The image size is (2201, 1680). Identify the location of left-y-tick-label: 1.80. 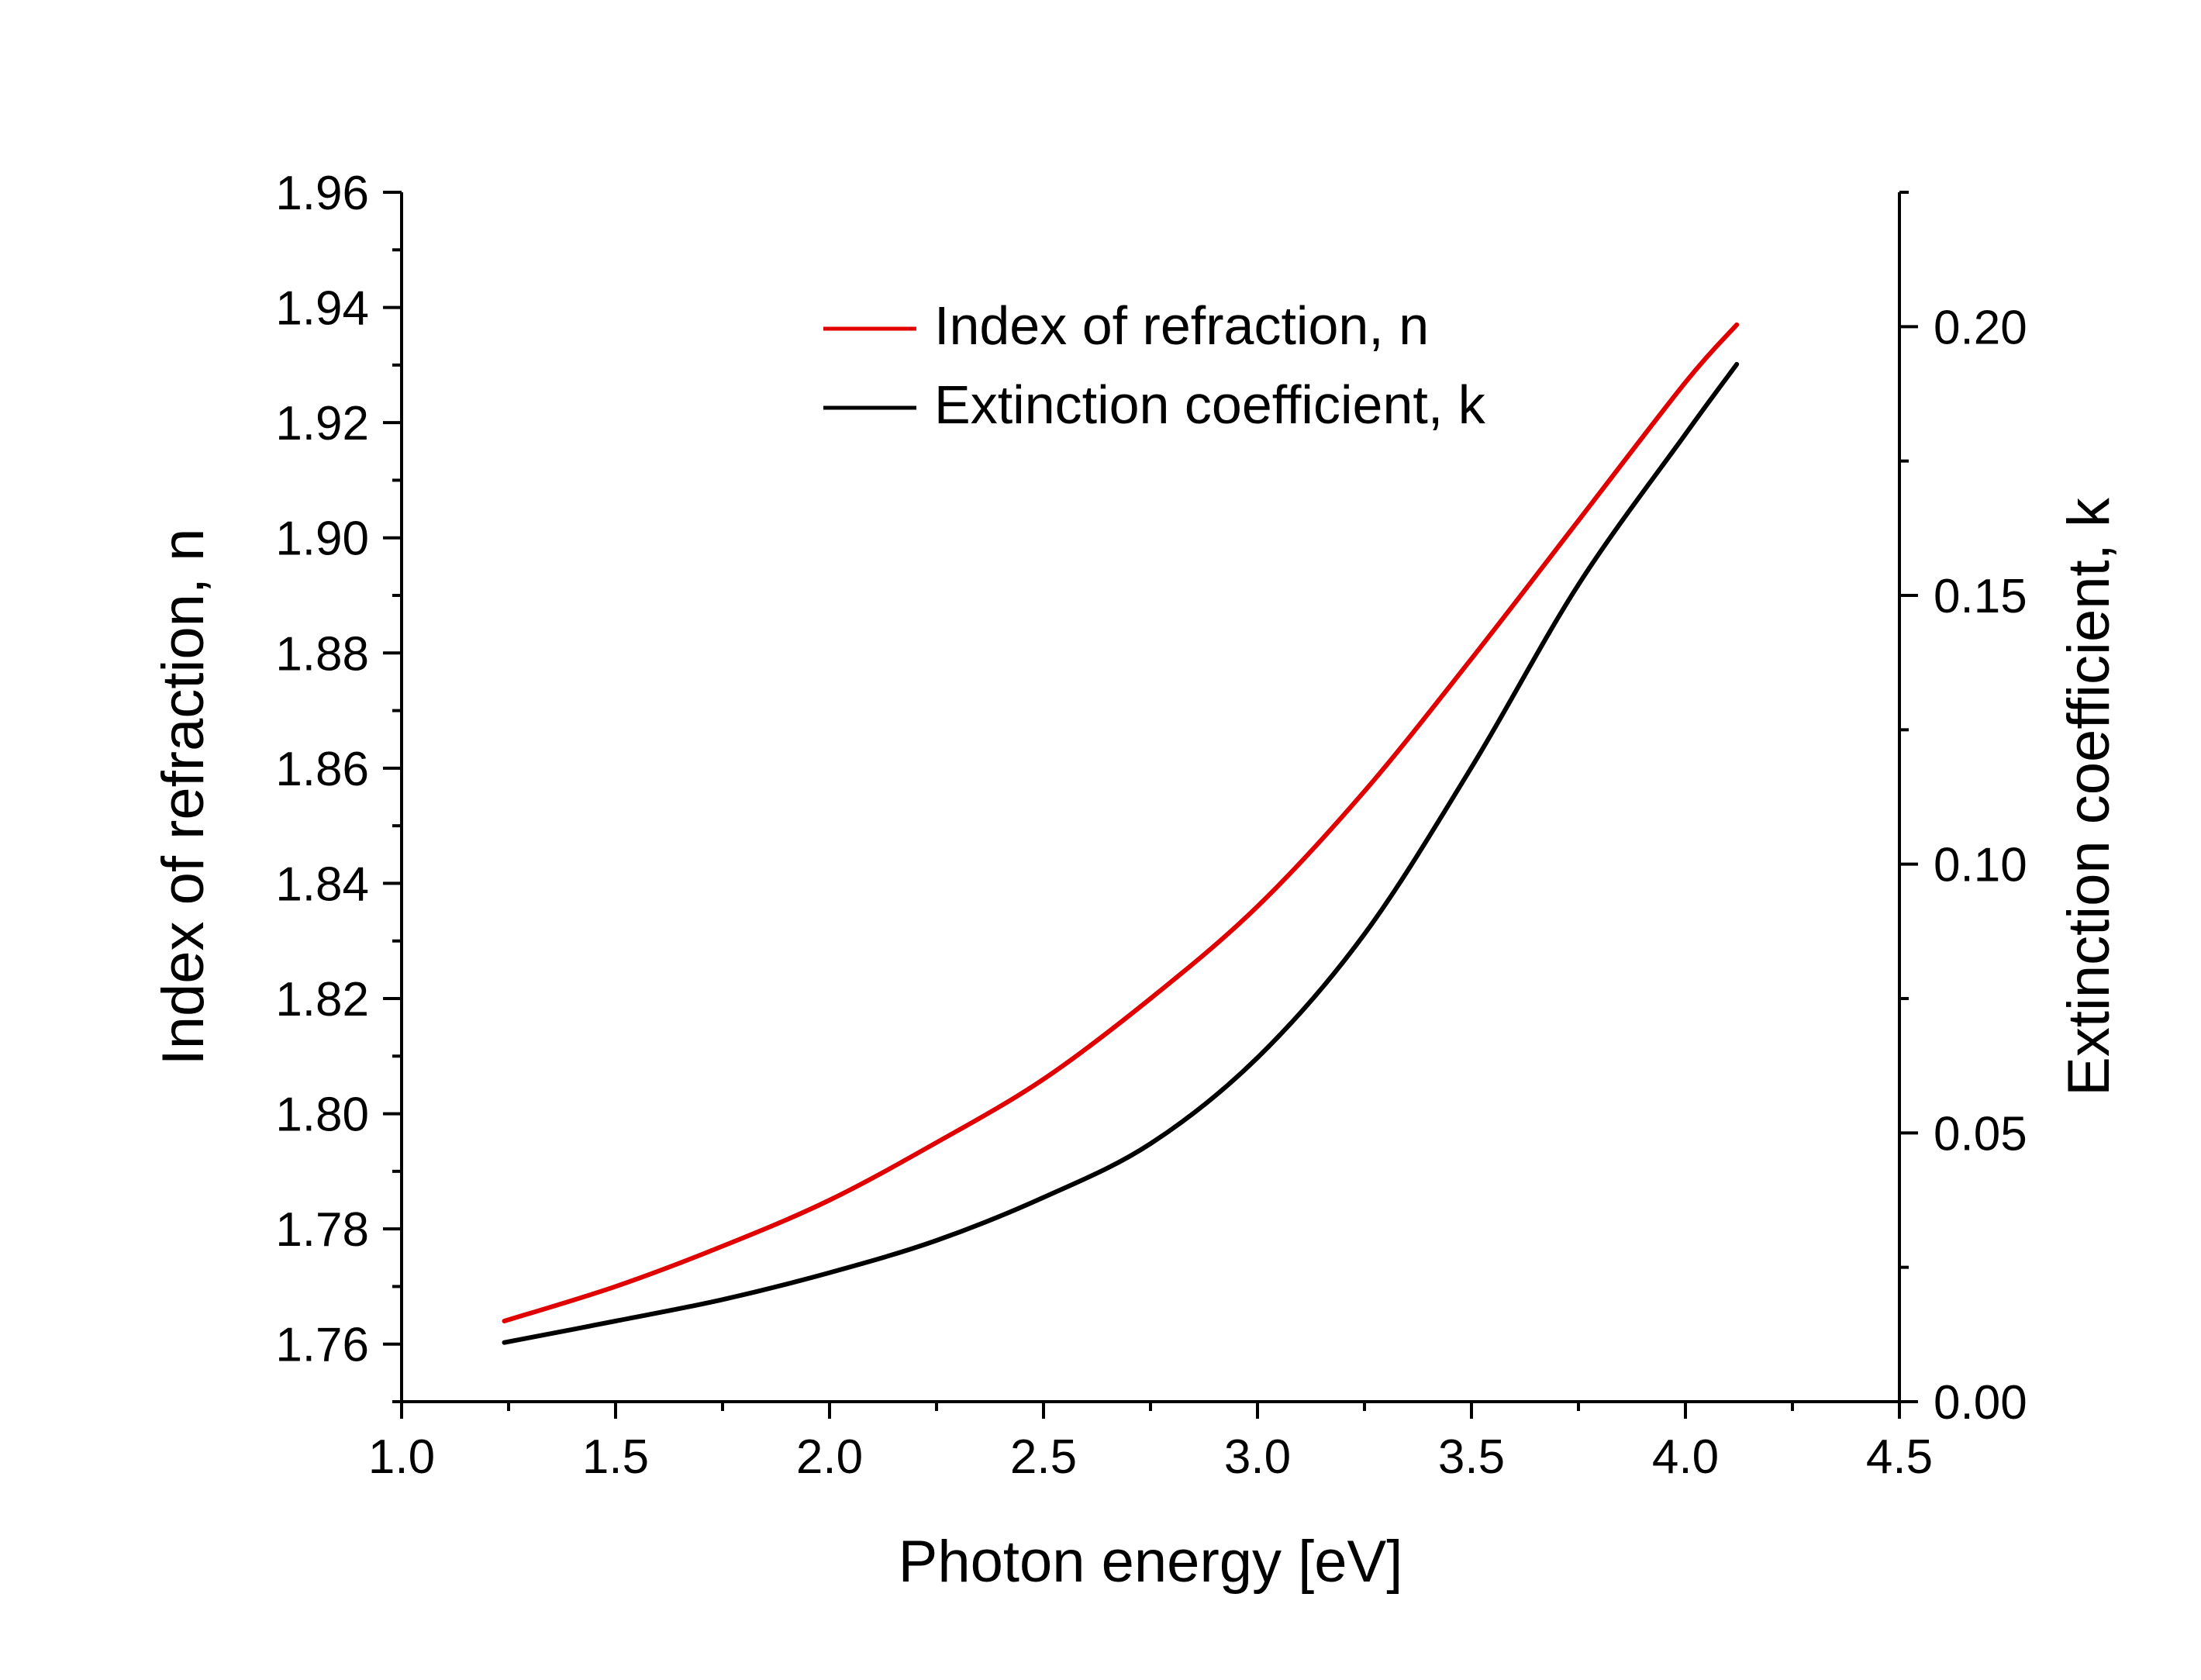
(322, 1115).